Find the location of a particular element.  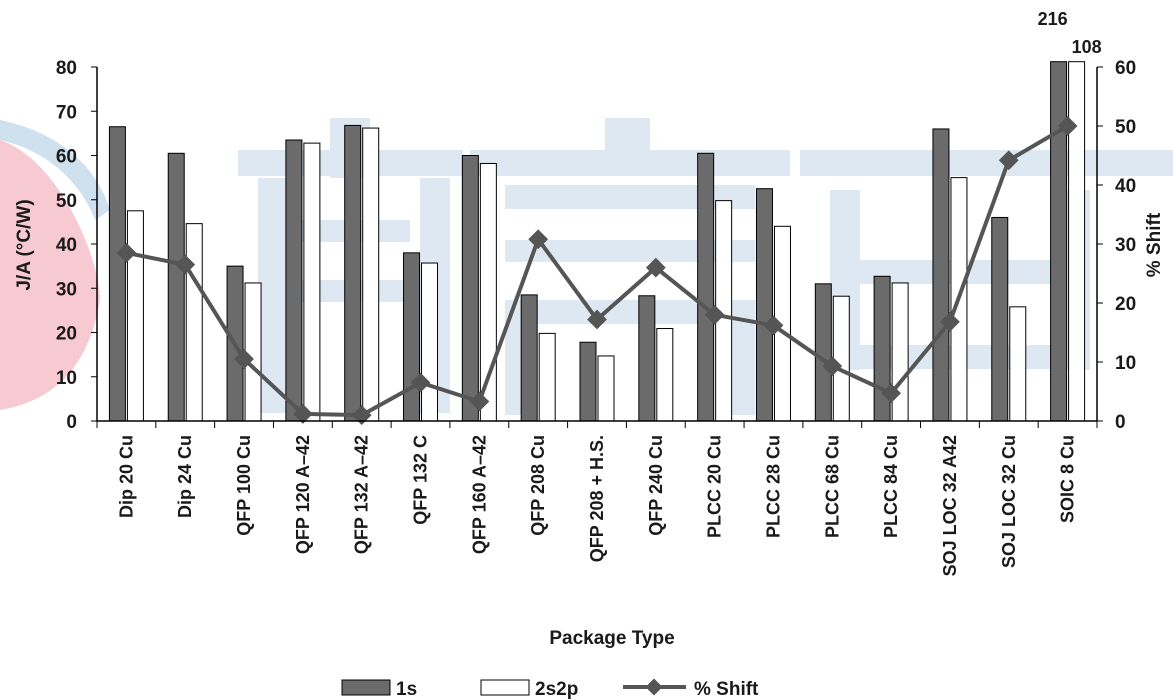

y-tick-label-right: 30 is located at coordinates (1125, 245).